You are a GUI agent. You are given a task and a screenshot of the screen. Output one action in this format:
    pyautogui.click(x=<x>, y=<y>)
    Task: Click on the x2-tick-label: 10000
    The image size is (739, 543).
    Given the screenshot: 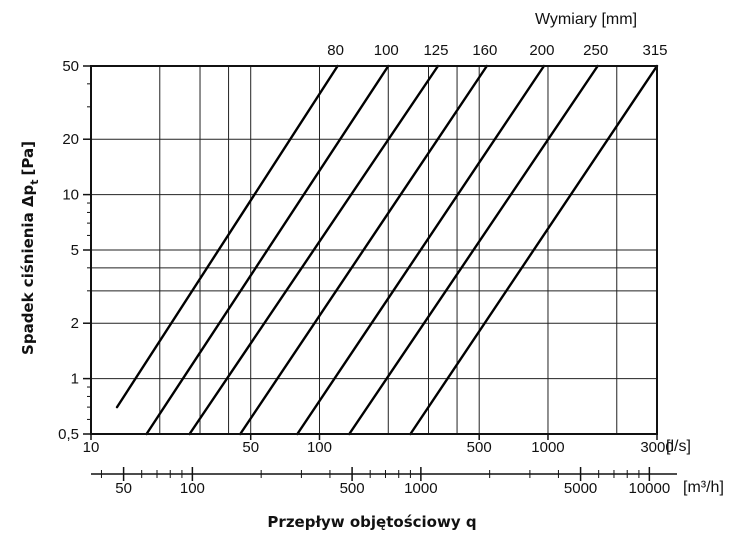 What is the action you would take?
    pyautogui.click(x=650, y=488)
    